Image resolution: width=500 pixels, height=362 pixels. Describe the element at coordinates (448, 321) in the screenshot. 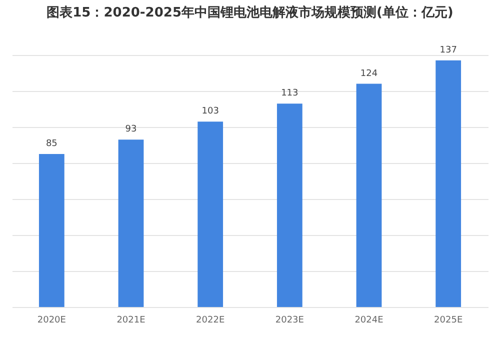

I see `x-tick-label: 2025E` at that location.